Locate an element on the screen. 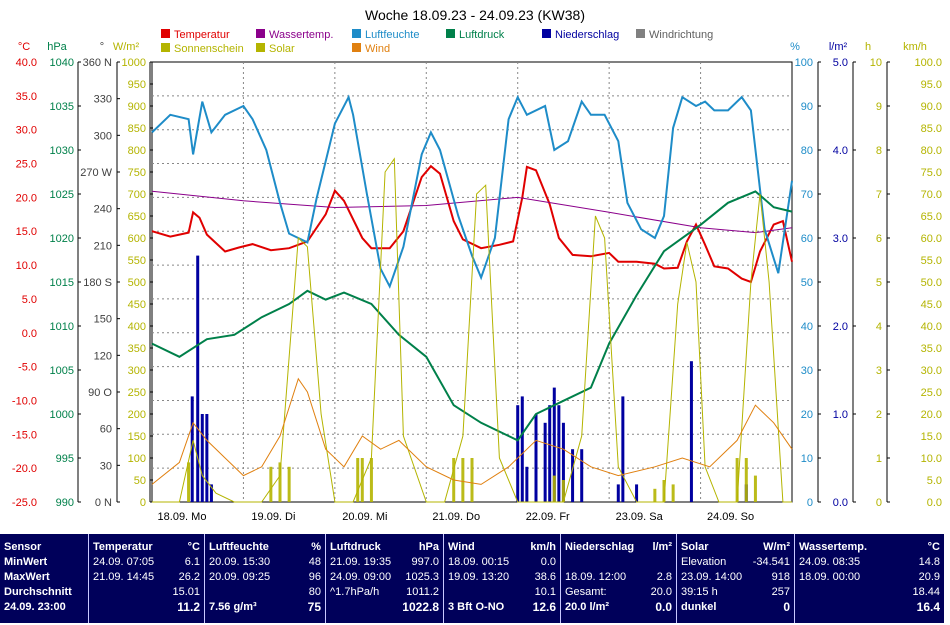  tick-label-sunshine: 10 is located at coordinates (876, 63).